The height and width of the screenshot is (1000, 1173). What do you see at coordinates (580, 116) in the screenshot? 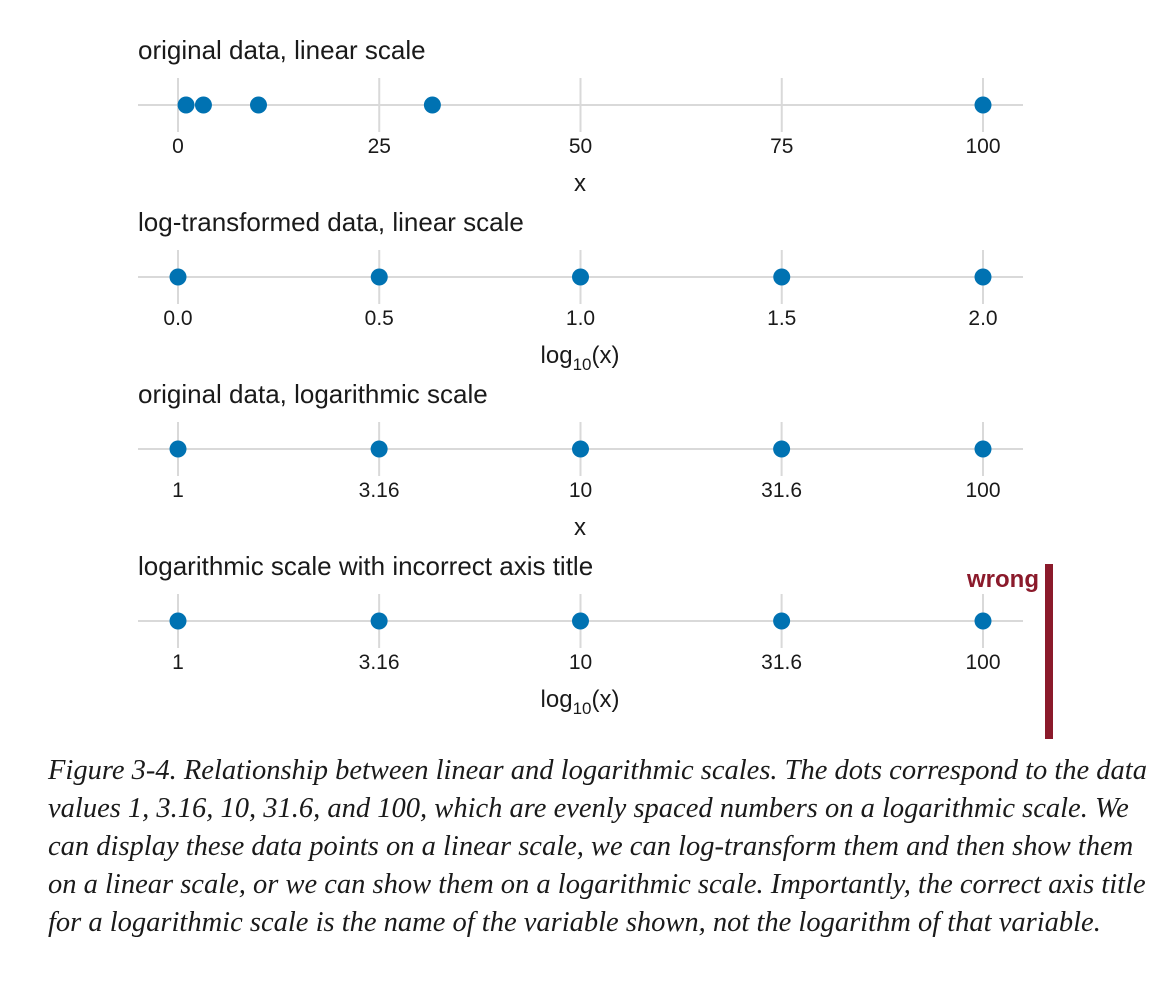
I see `panel-1: original data, linear scale 0 25 50 75 100 x` at bounding box center [580, 116].